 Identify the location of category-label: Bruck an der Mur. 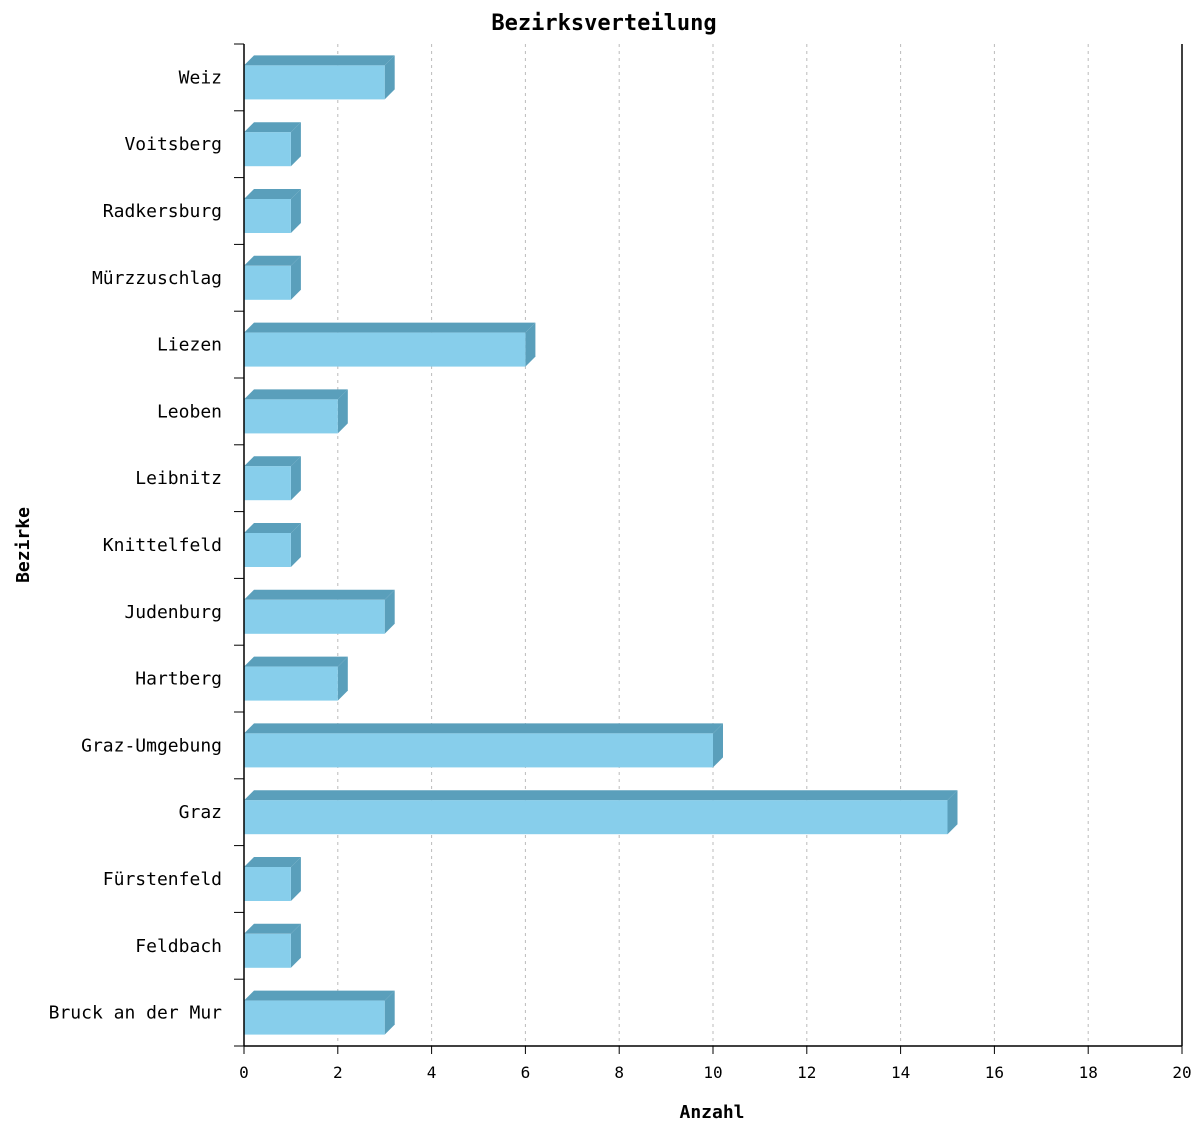
(136, 1013).